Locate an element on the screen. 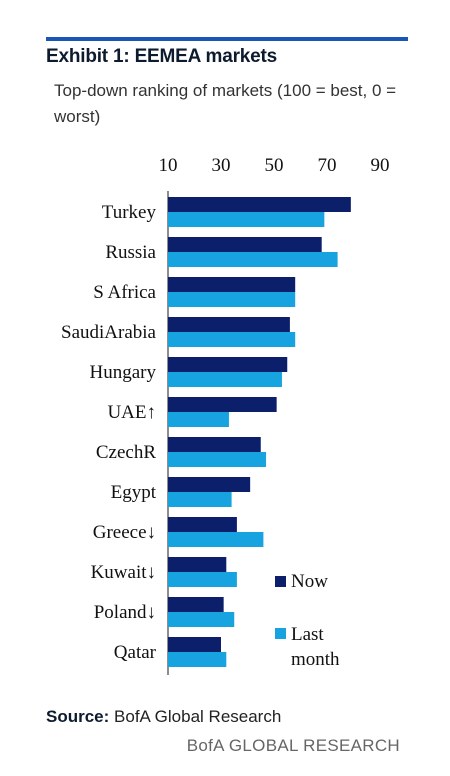  source-label: Source: is located at coordinates (78, 716).